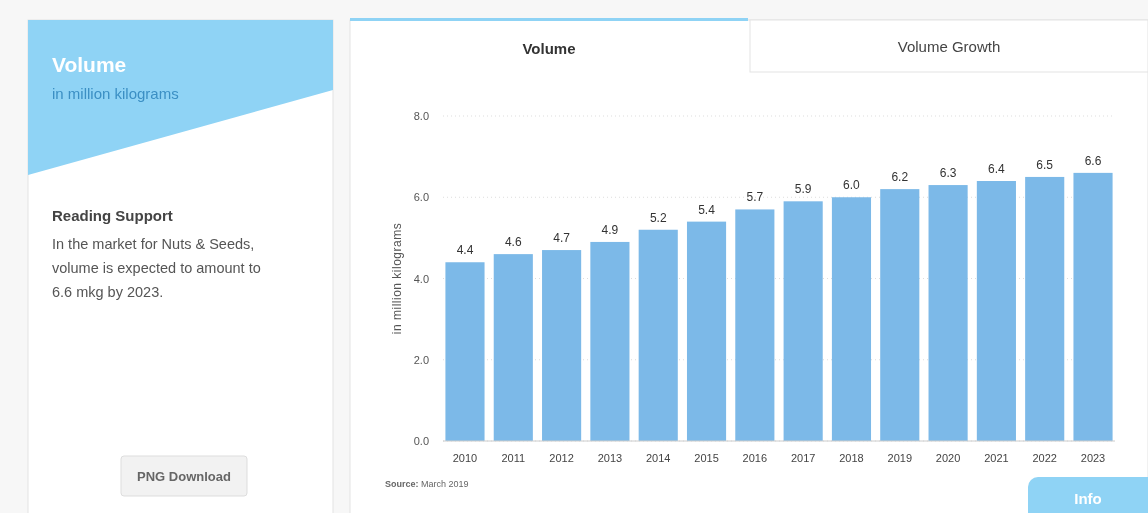  Describe the element at coordinates (949, 46) in the screenshot. I see `text: Volume Growth` at that location.